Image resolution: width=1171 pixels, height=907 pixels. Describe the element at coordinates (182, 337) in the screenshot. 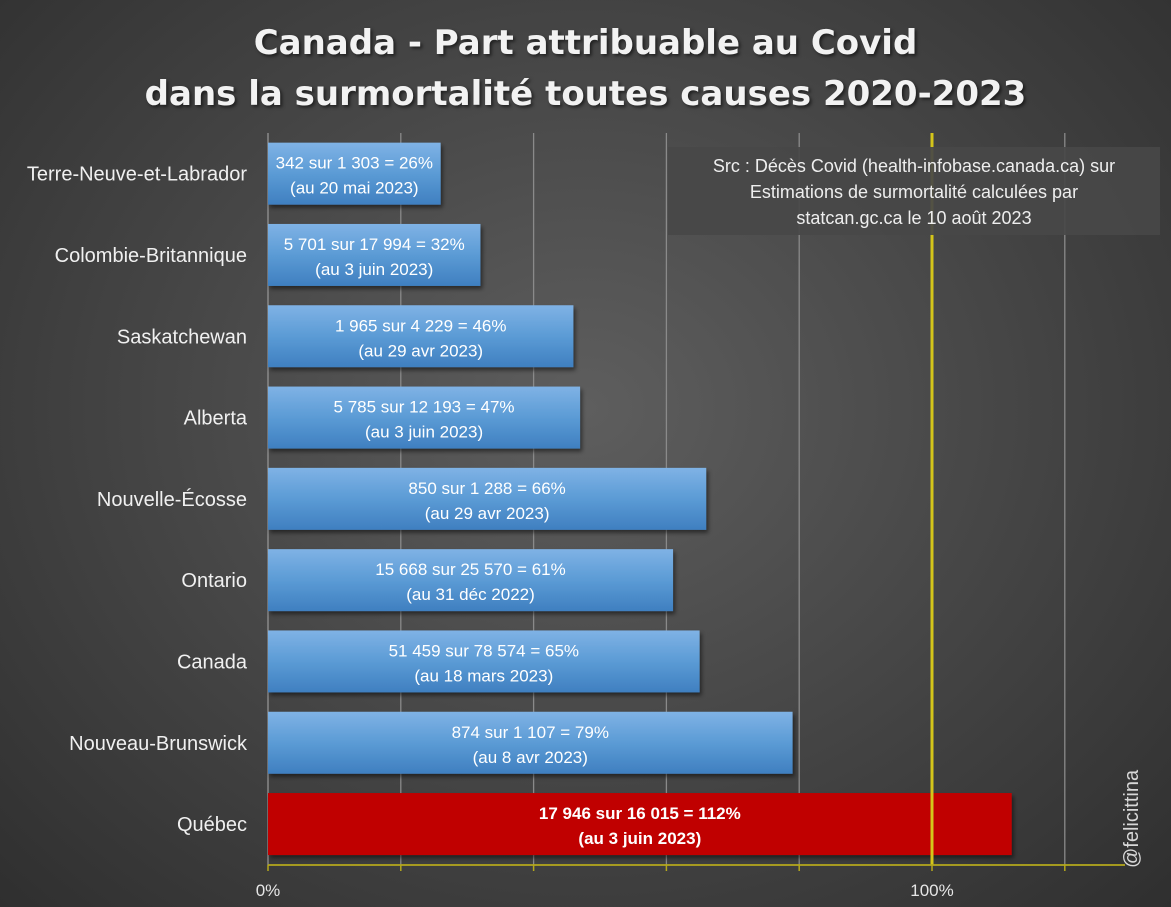

I see `category-label: Saskatchewan` at that location.